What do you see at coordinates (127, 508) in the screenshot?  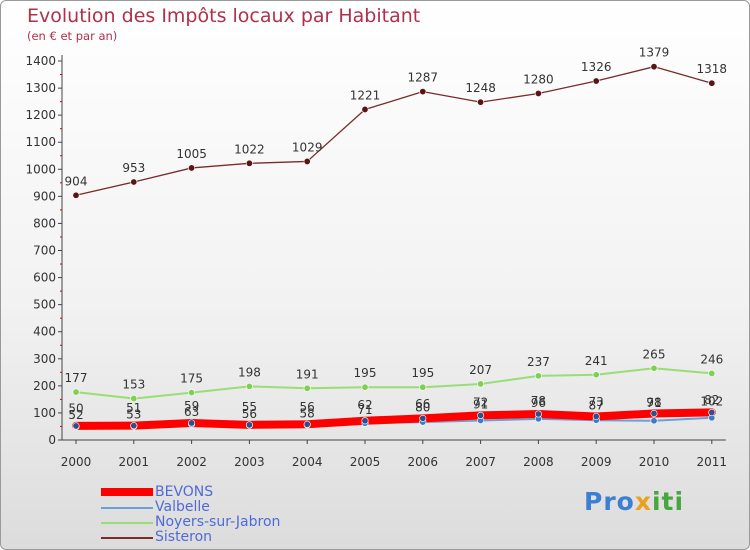 I see `legend-swatch-valbelle` at bounding box center [127, 508].